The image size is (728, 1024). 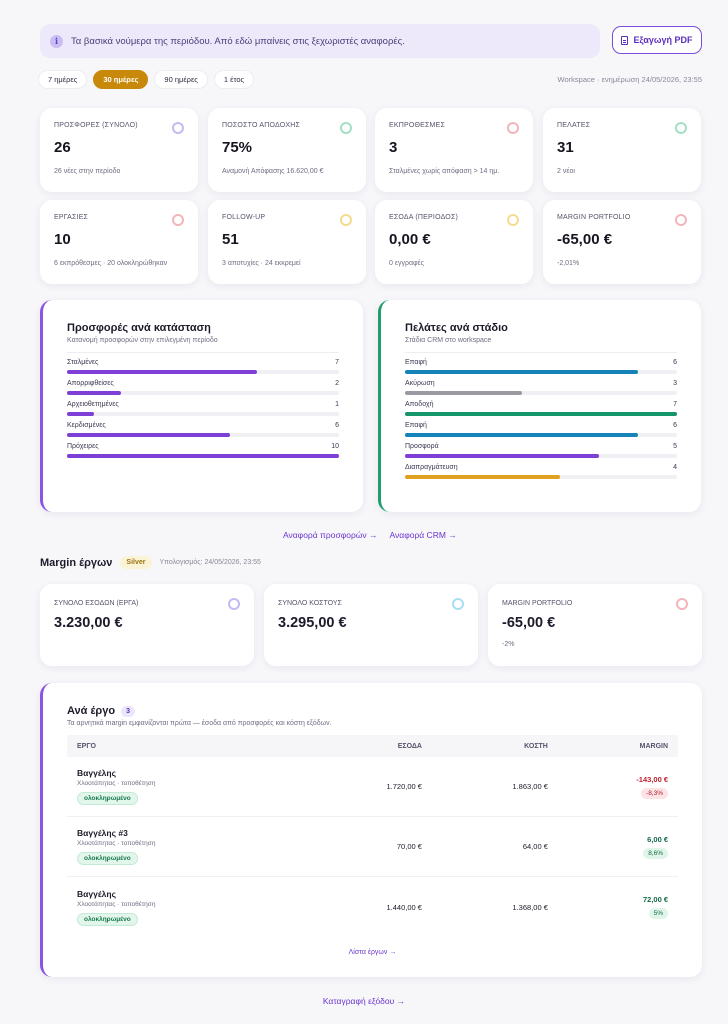 What do you see at coordinates (371, 625) in the screenshot?
I see `kpi-total-cost: ΣΥΝΟΛΟ ΚΟΣΤΟΥΣ 3.295,00 €` at bounding box center [371, 625].